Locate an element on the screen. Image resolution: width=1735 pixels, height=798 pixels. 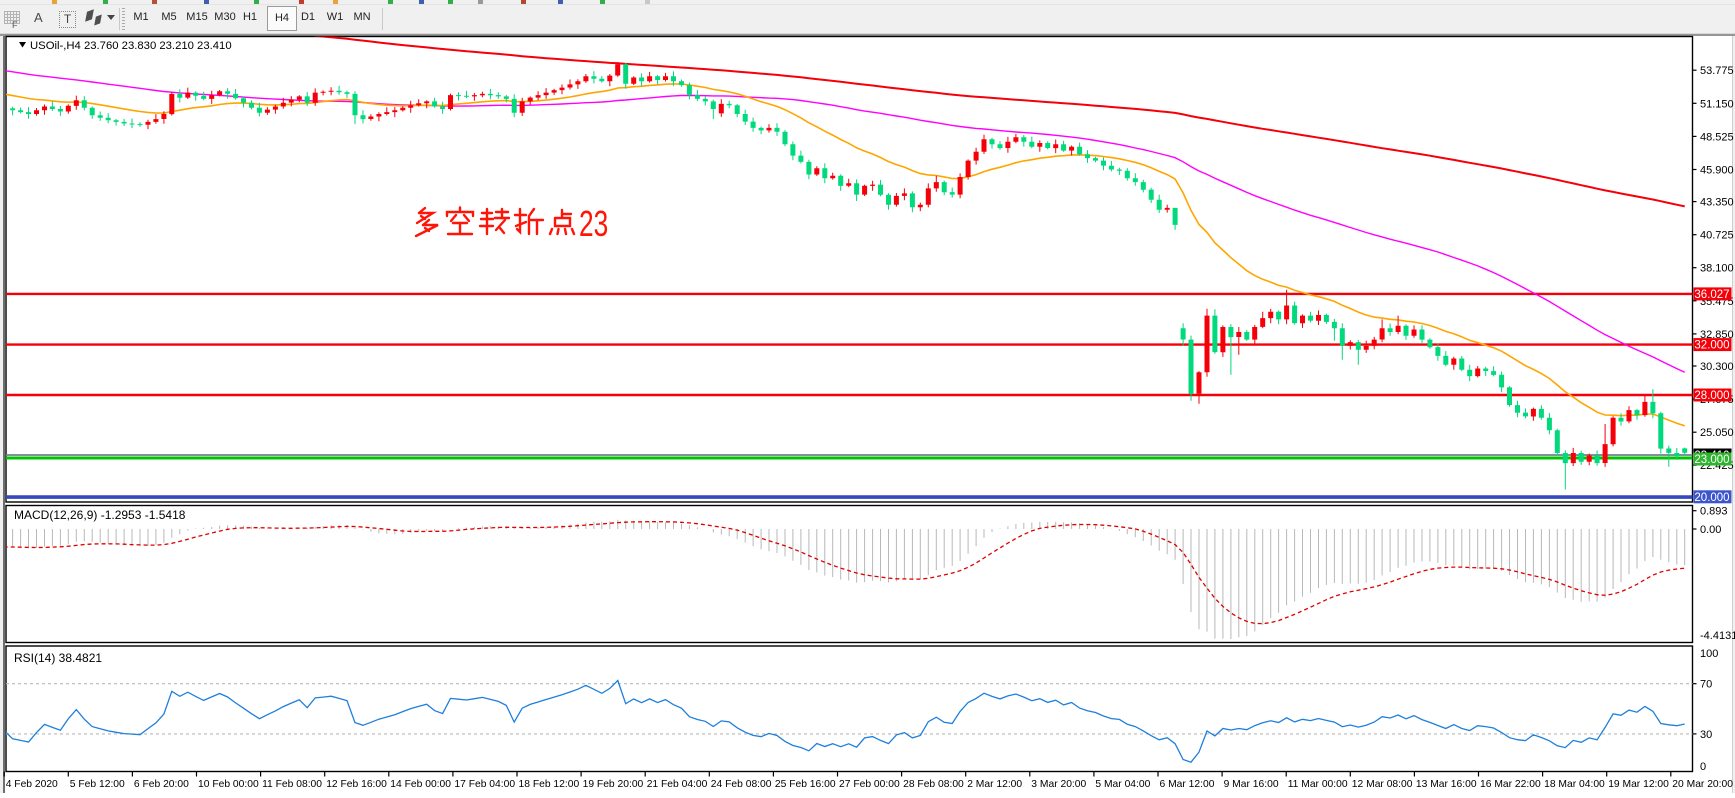
svg-text: 23.000 is located at coordinates (1711, 460).